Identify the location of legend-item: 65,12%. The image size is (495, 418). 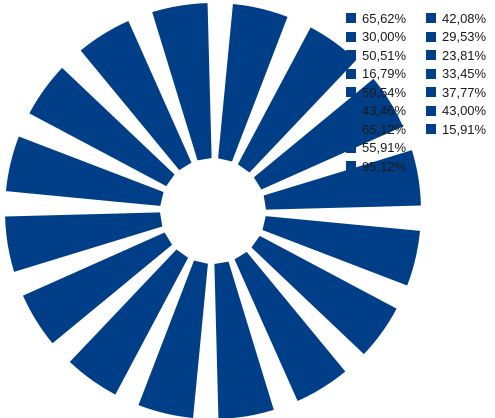
(376, 129).